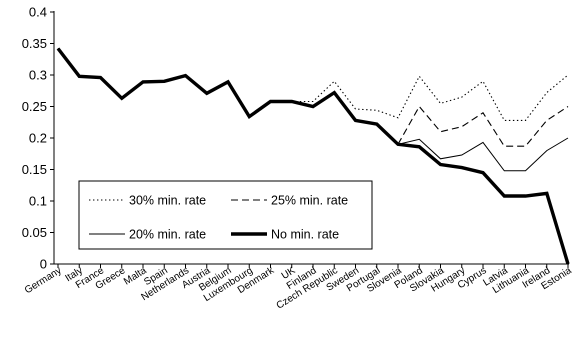 The width and height of the screenshot is (574, 340). I want to click on y-tick-label: 0.35, so click(34, 43).